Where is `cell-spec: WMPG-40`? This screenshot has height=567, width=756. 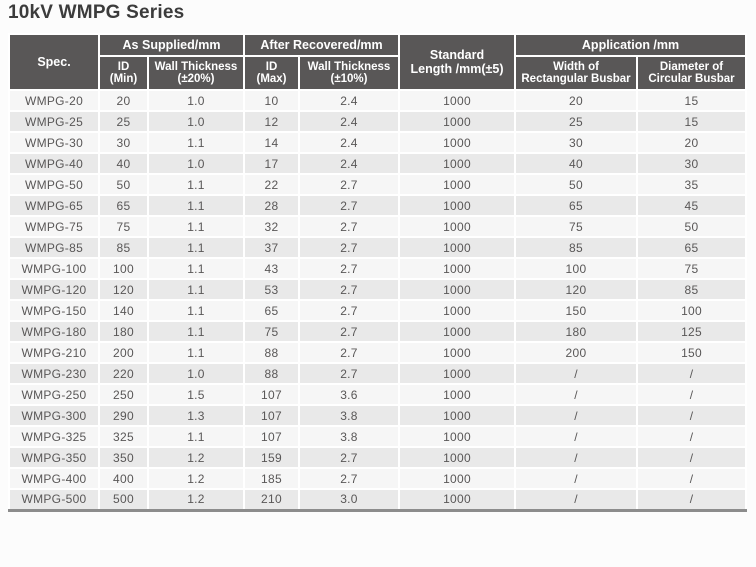
cell-spec: WMPG-40 is located at coordinates (54, 163).